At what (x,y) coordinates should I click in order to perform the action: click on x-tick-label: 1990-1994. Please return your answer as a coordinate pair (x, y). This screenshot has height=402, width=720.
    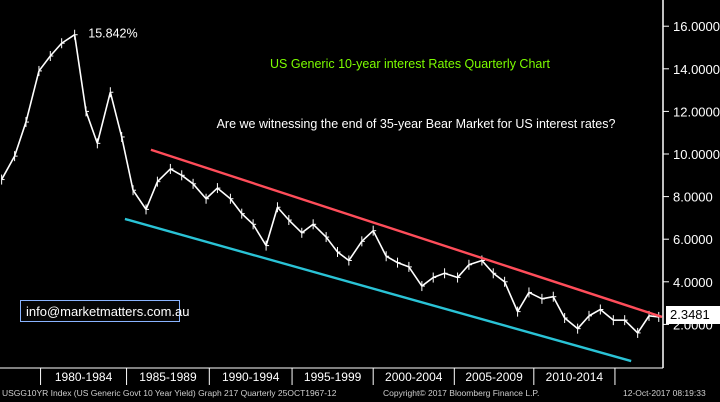
    Looking at the image, I should click on (251, 377).